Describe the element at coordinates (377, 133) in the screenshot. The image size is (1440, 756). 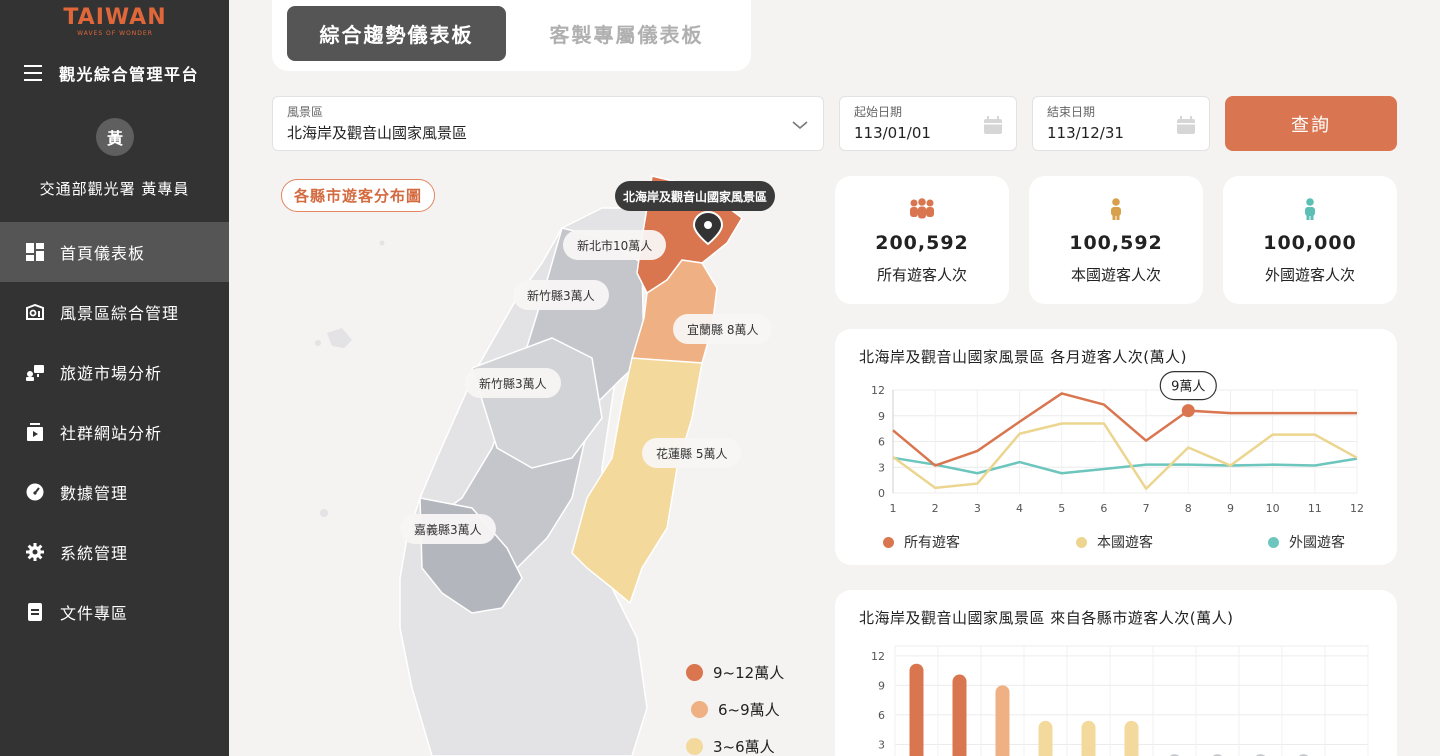
I see `scenic-area-value: 北海岸及觀音山國家風景區` at that location.